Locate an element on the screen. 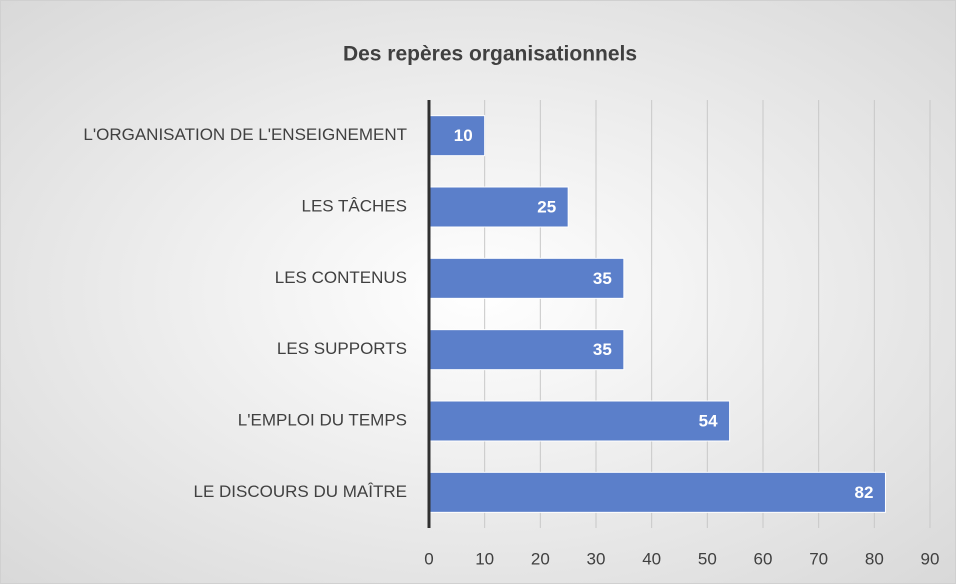  x-tick-label: 10 is located at coordinates (484, 558).